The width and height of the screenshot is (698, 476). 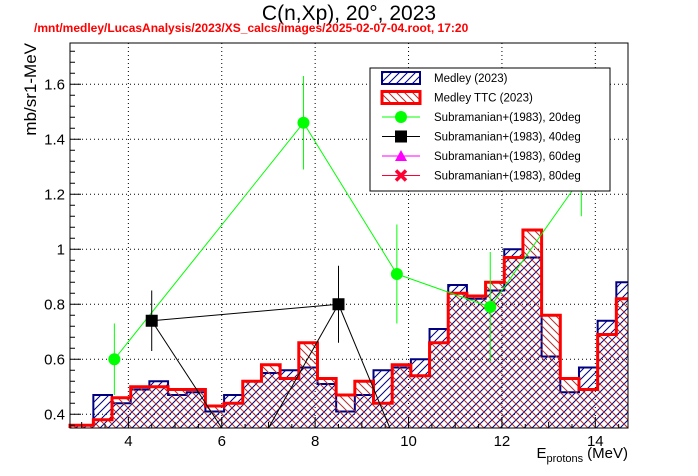 What do you see at coordinates (595, 441) in the screenshot?
I see `x-tick-label-5: 14` at bounding box center [595, 441].